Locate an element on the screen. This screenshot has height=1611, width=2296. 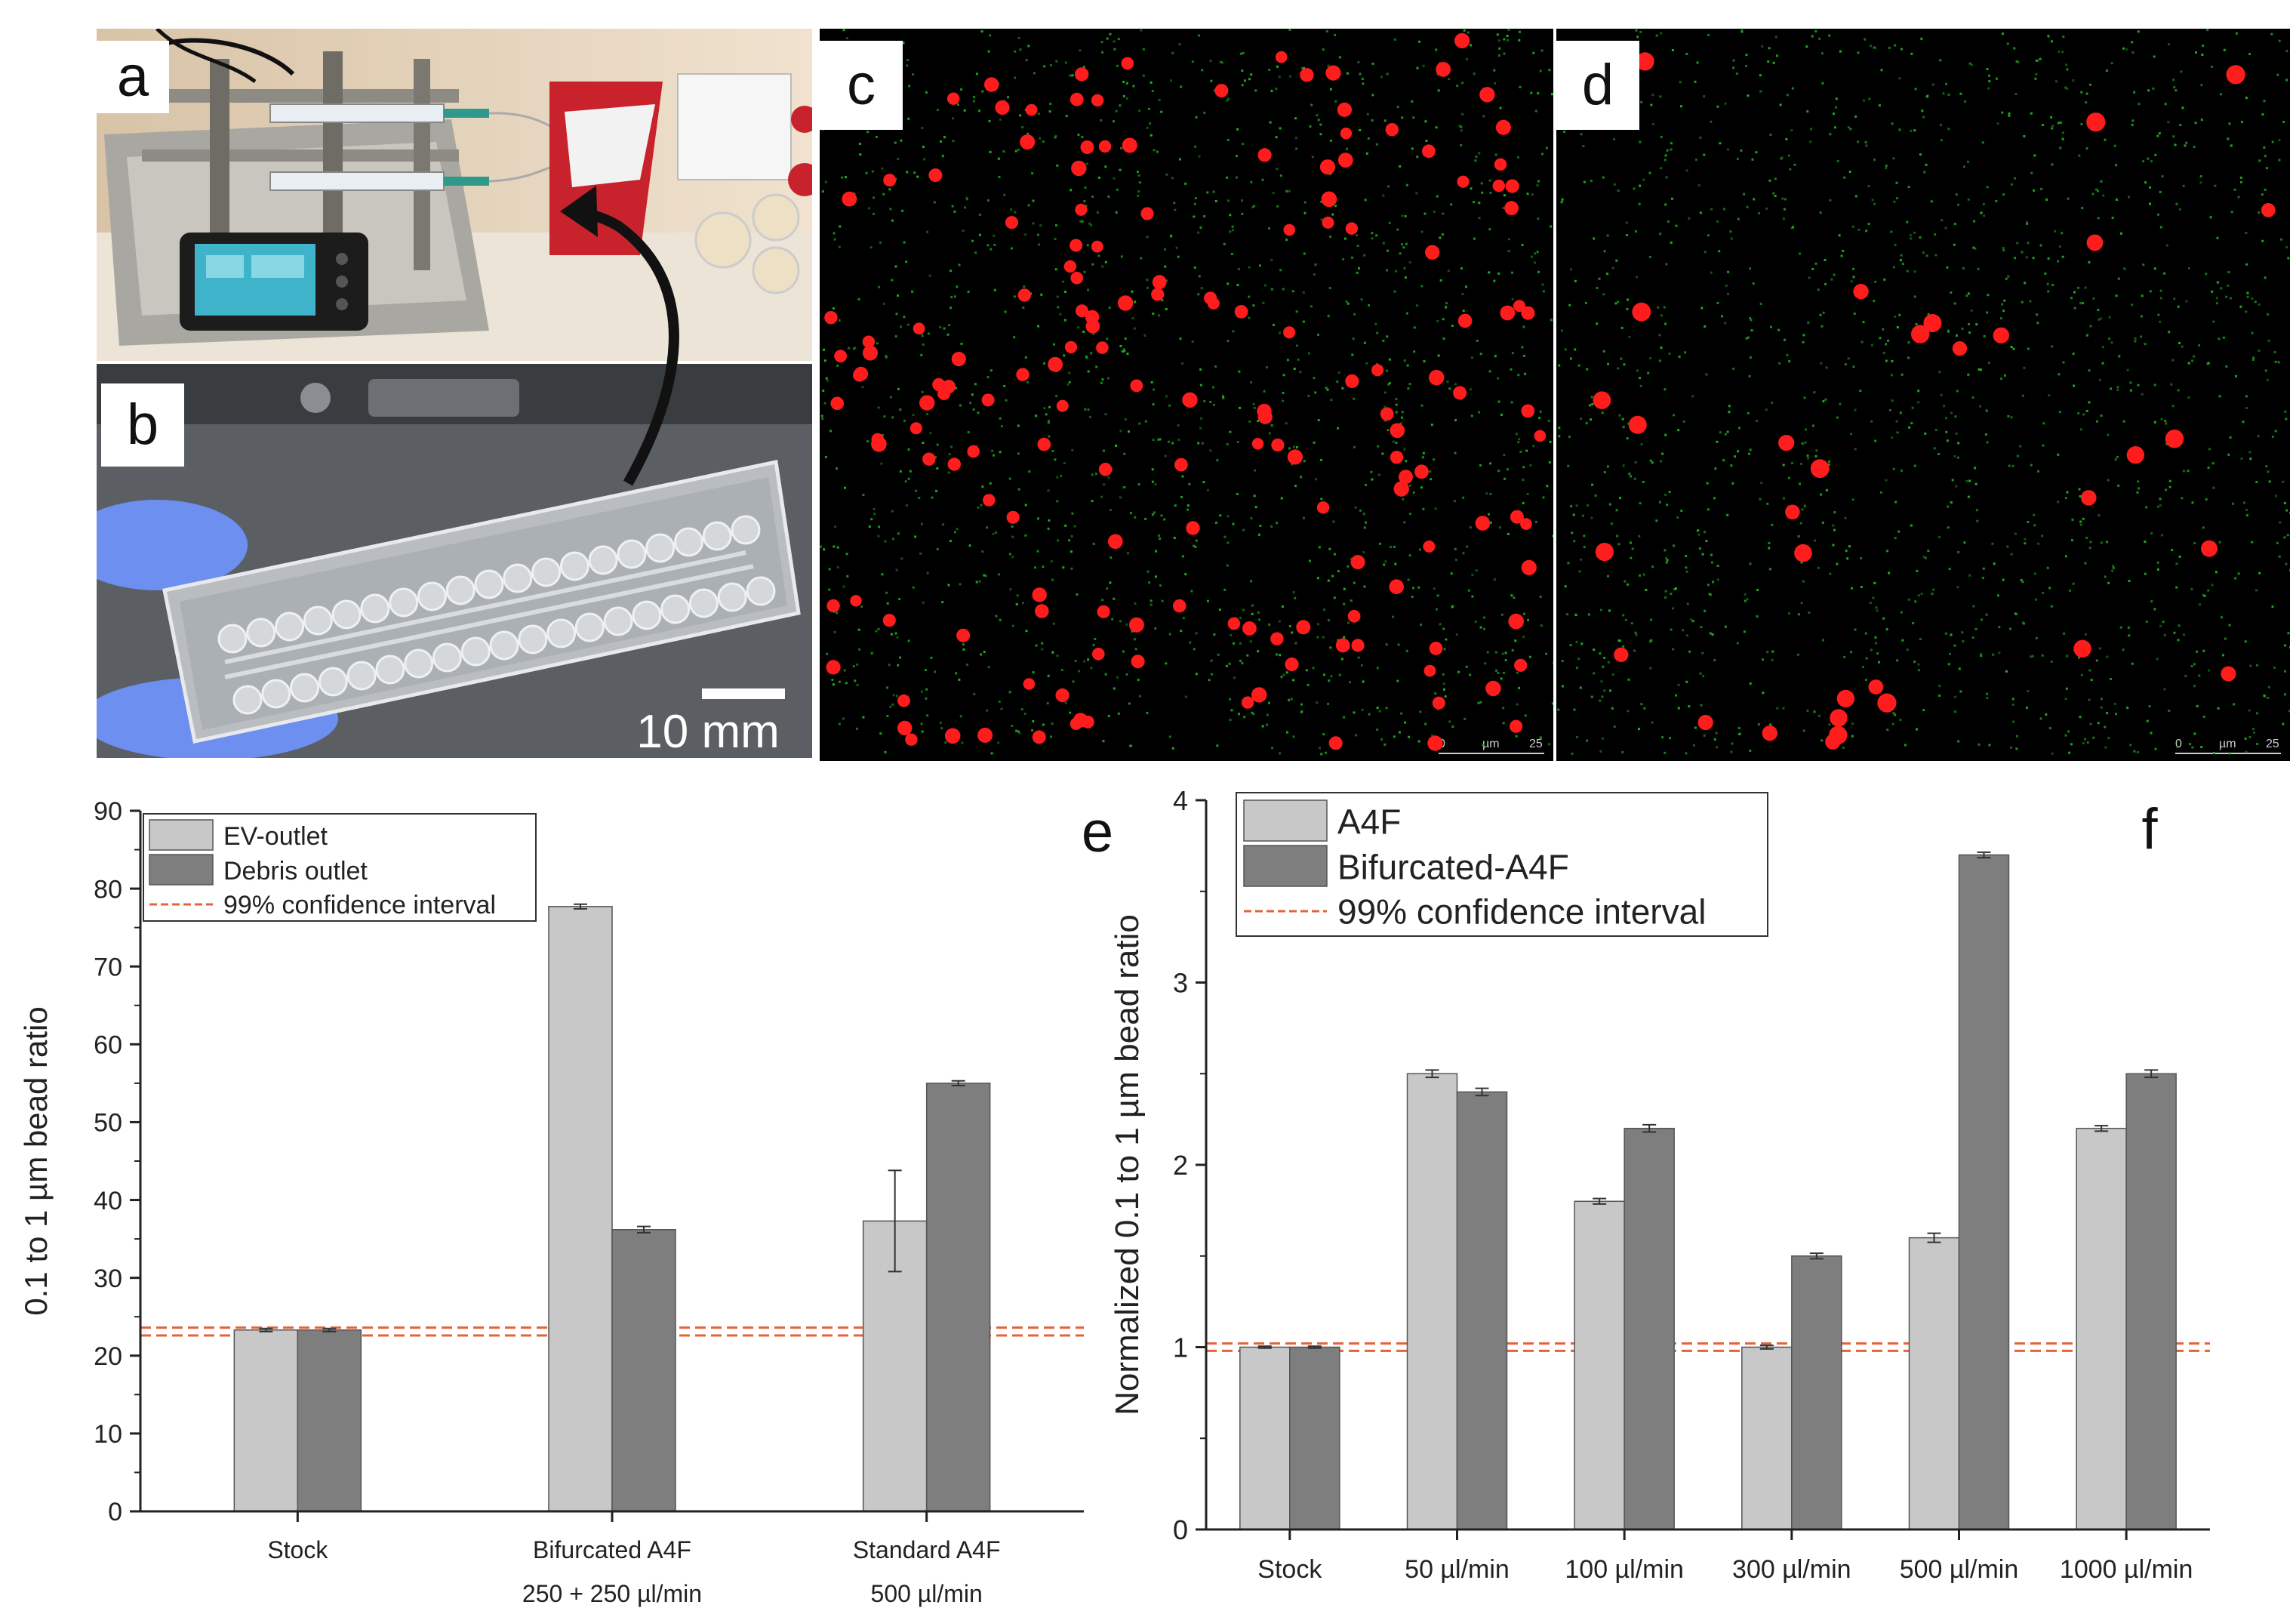
legend-label: A4F is located at coordinates (1369, 821).